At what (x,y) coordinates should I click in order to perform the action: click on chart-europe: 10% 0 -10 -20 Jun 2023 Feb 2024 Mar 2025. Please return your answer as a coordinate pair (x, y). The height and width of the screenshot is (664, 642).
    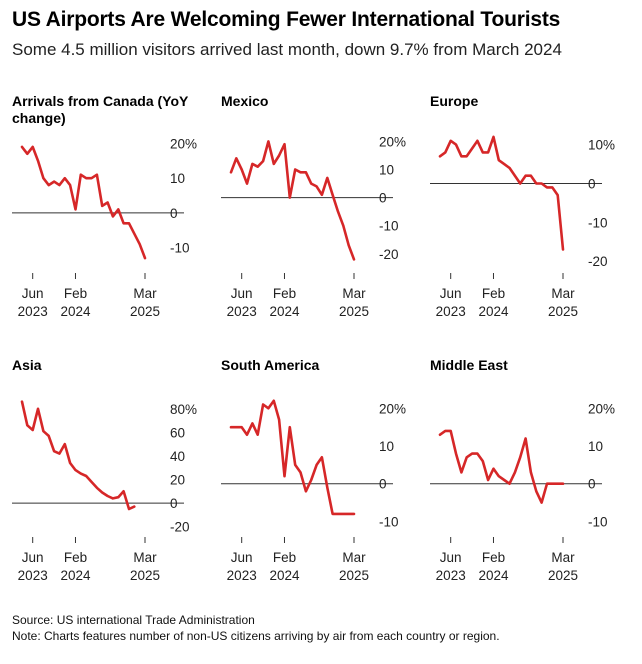
    Looking at the image, I should click on (522, 227).